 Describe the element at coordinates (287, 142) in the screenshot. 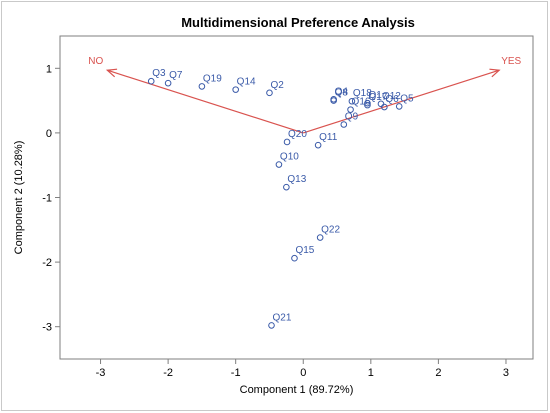

I see `point-q20` at that location.